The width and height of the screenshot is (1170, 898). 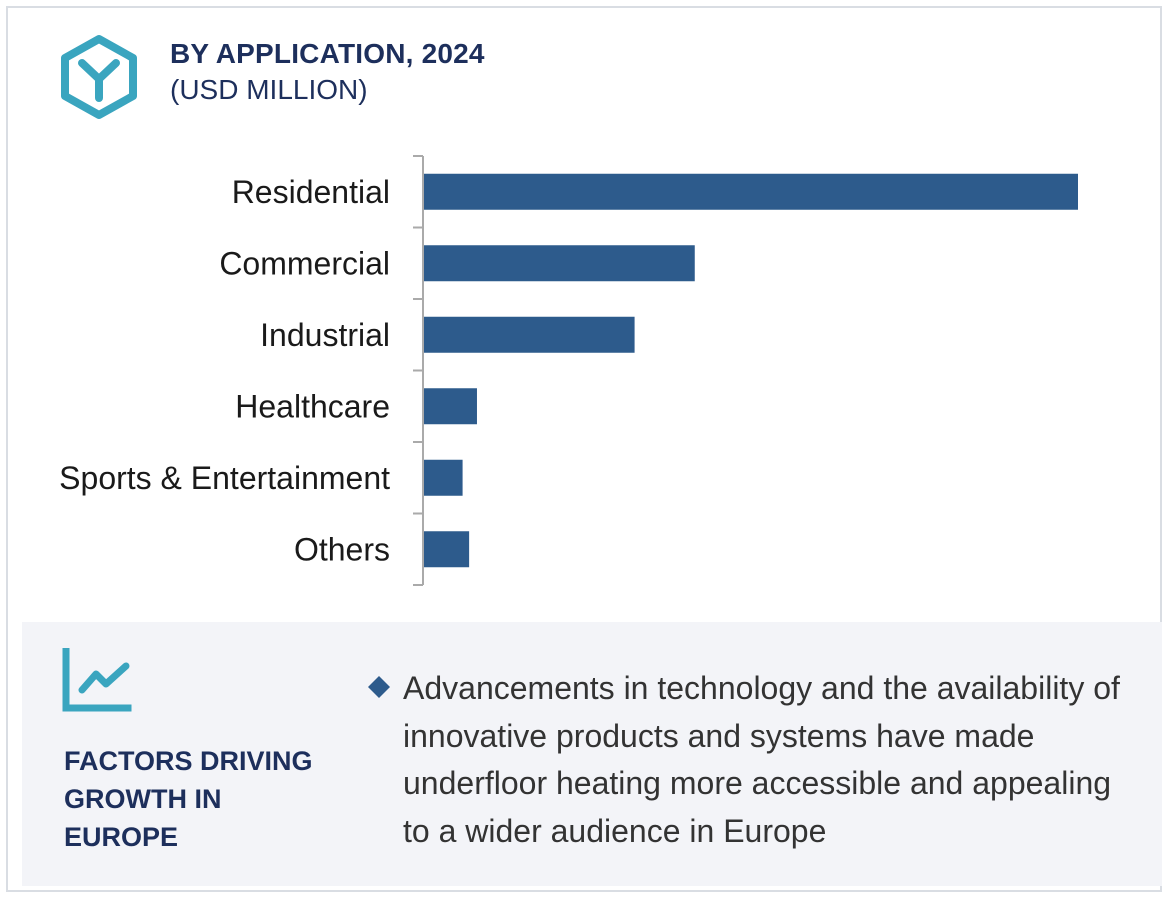 What do you see at coordinates (312, 406) in the screenshot?
I see `category-label: Healthcare` at bounding box center [312, 406].